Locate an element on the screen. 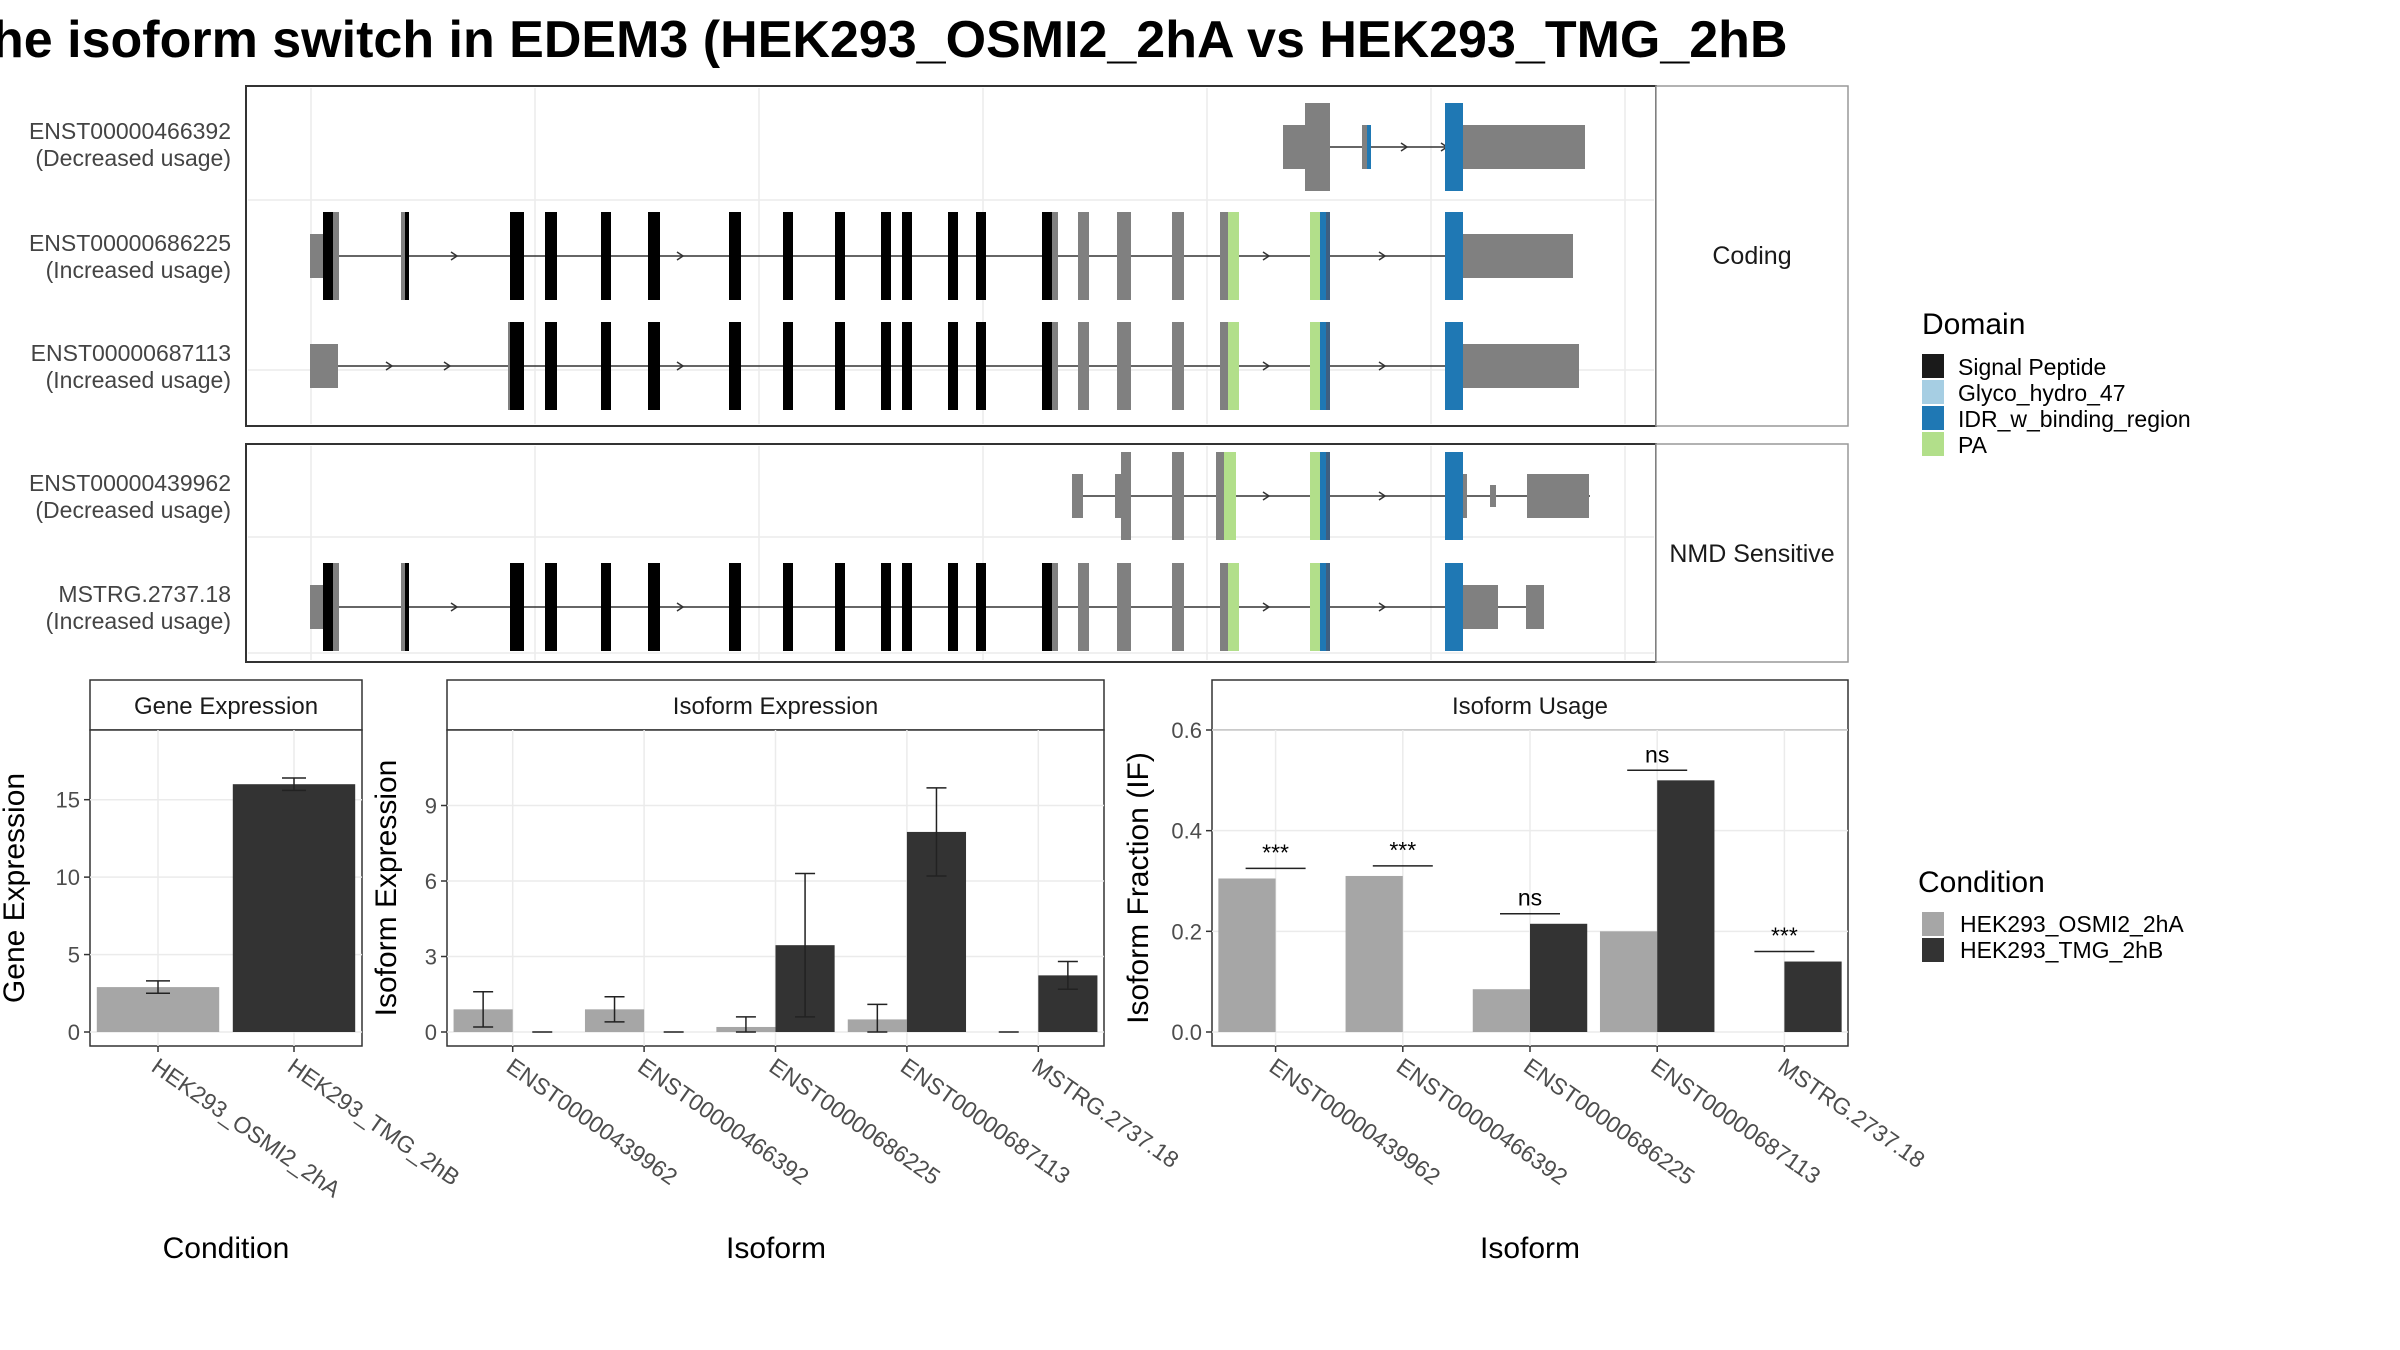 Image resolution: width=2400 pixels, height=1350 pixels. legend-swatch-signal-peptide is located at coordinates (1933, 366).